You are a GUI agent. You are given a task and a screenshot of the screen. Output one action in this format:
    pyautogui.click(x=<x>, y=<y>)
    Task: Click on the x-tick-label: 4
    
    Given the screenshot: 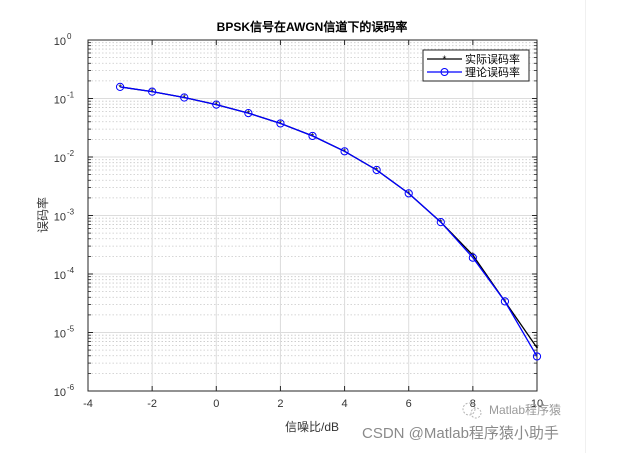 What is the action you would take?
    pyautogui.click(x=345, y=404)
    